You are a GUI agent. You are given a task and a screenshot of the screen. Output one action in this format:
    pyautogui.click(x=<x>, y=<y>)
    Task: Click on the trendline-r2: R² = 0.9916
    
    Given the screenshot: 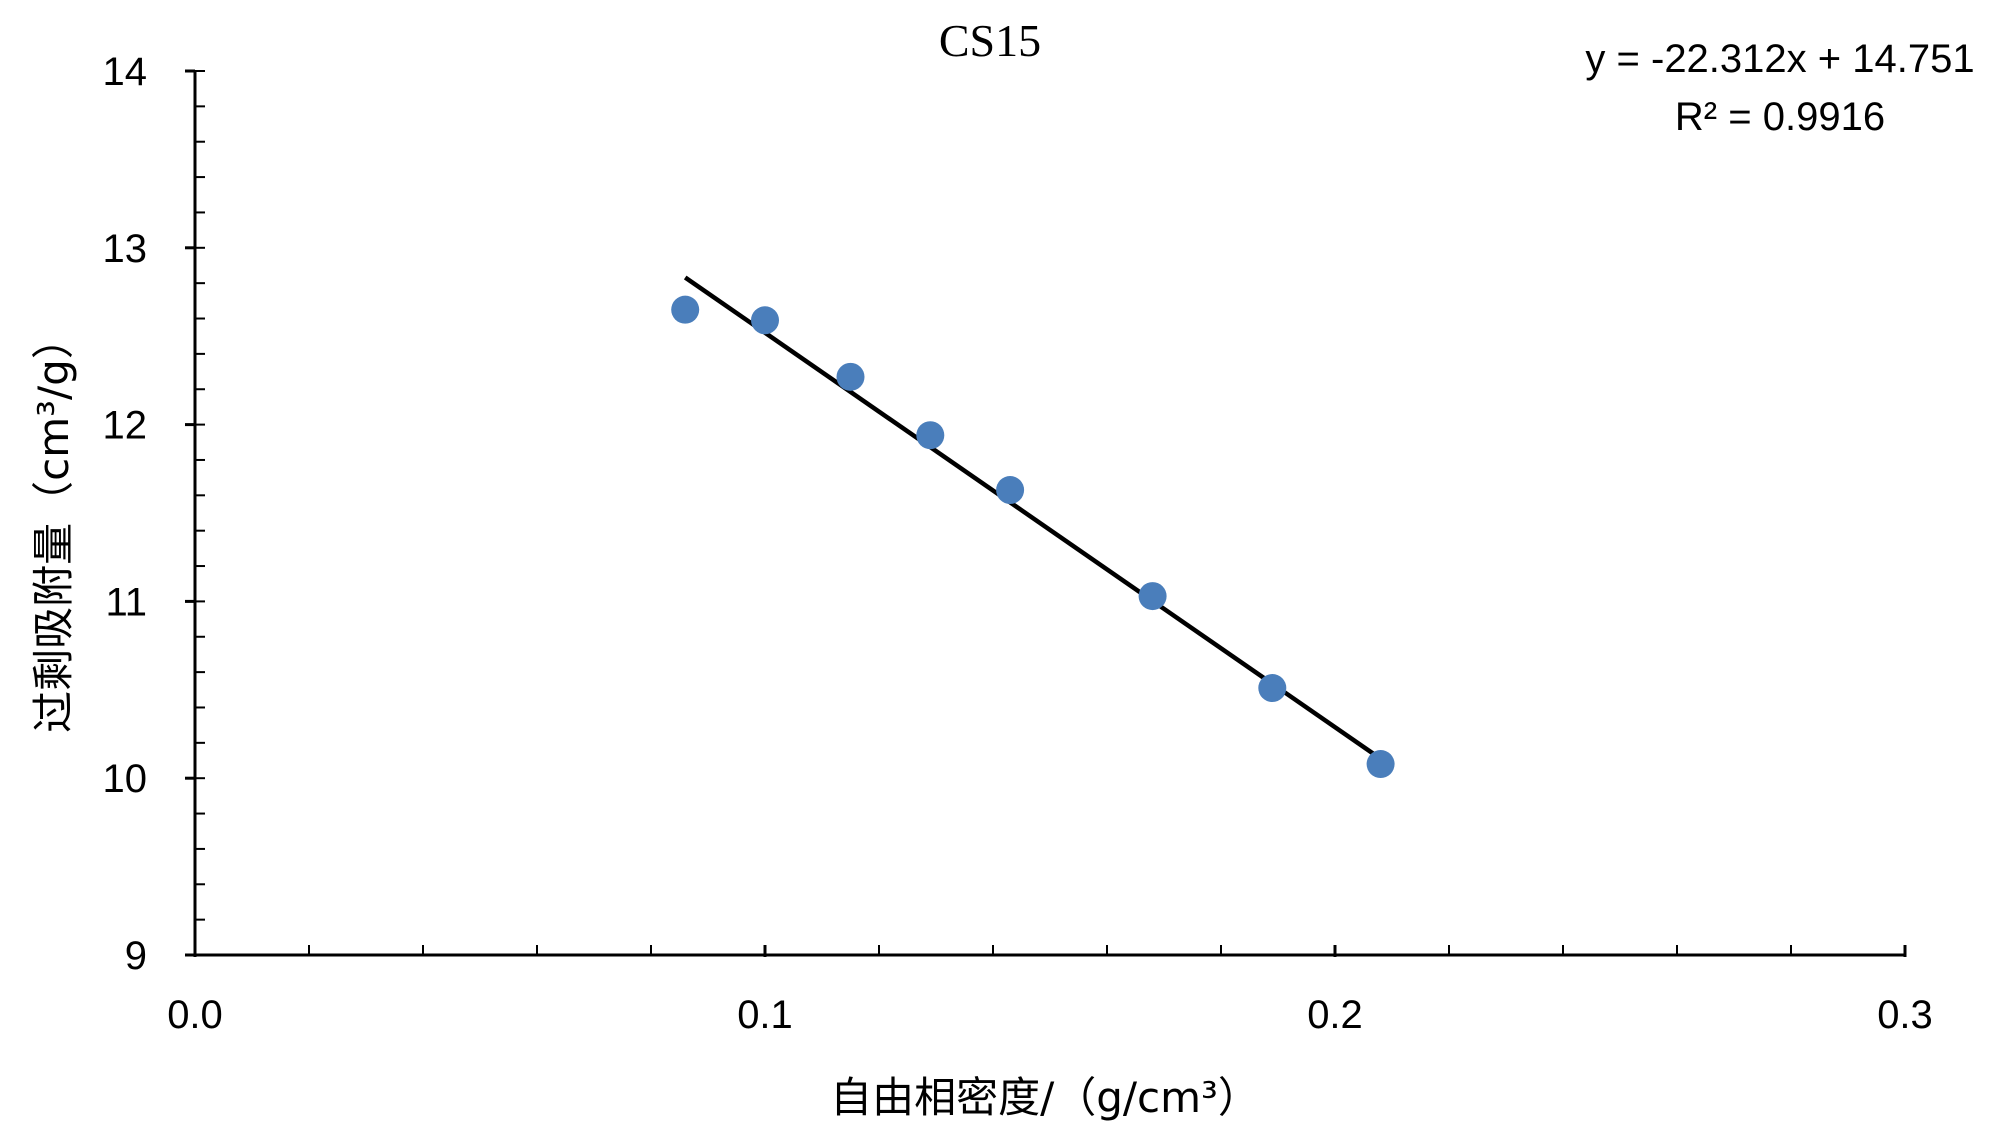 What is the action you would take?
    pyautogui.click(x=1780, y=117)
    